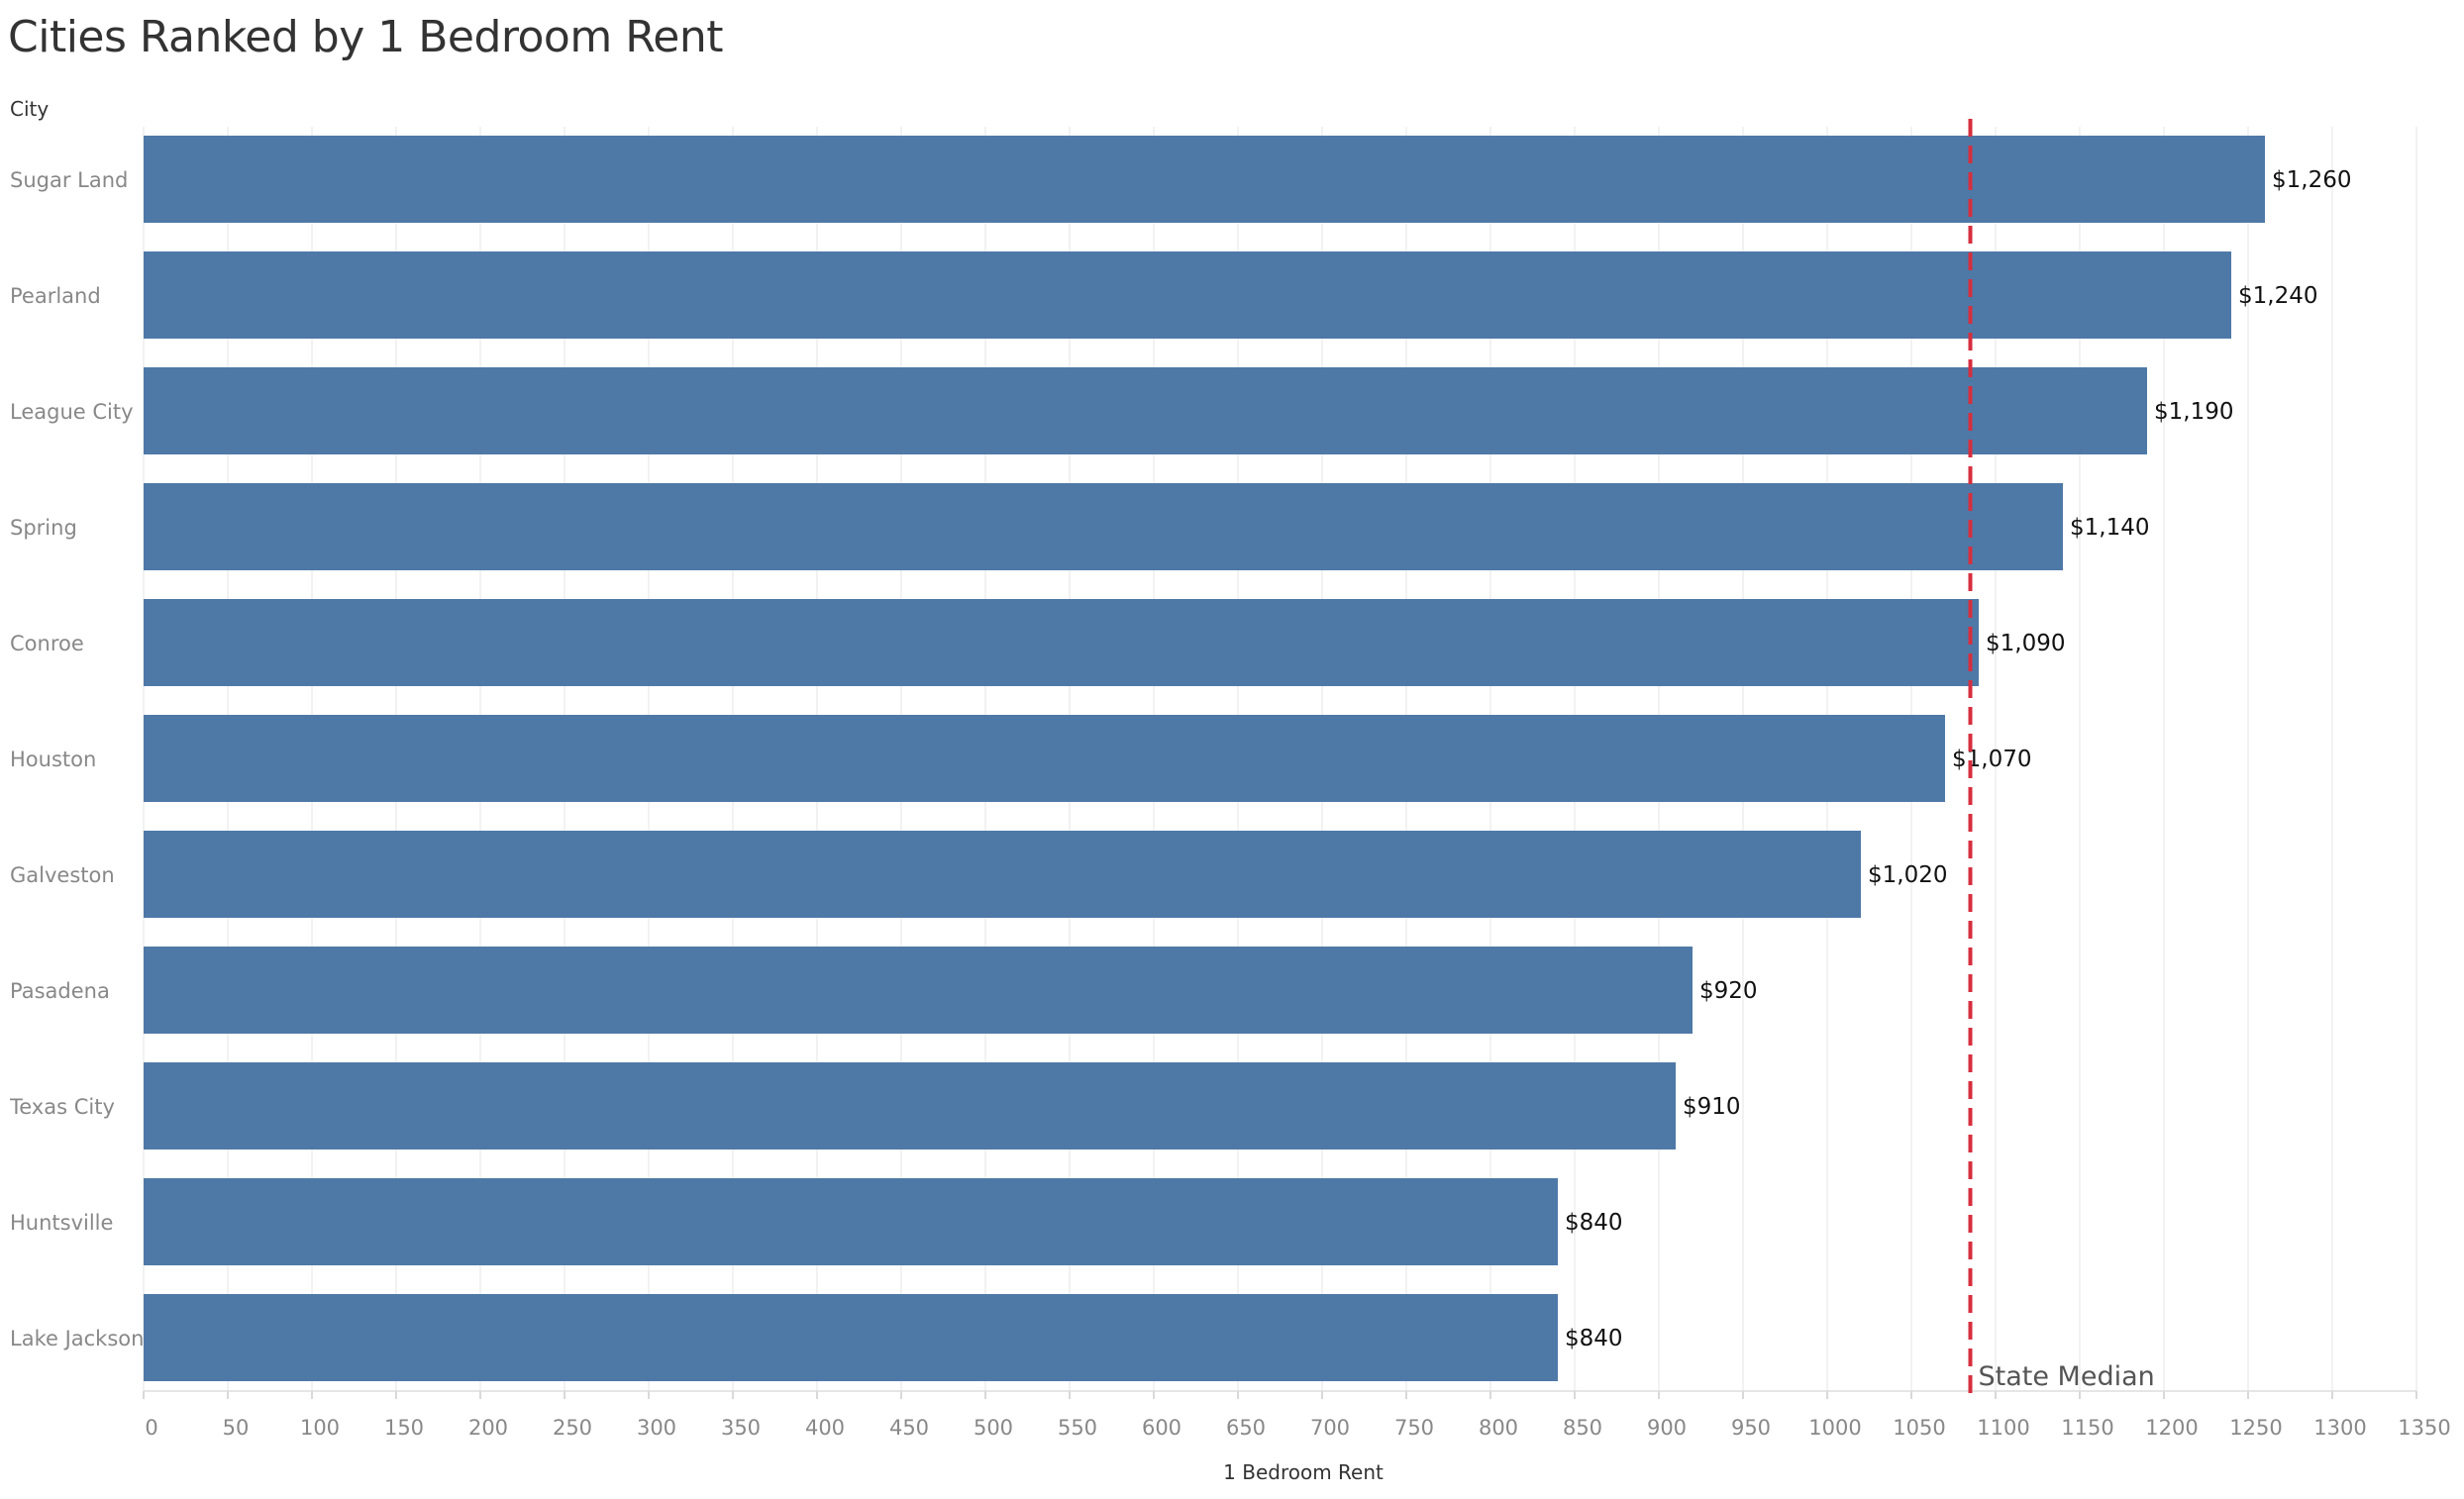  I want to click on category-label: Pasadena, so click(60, 991).